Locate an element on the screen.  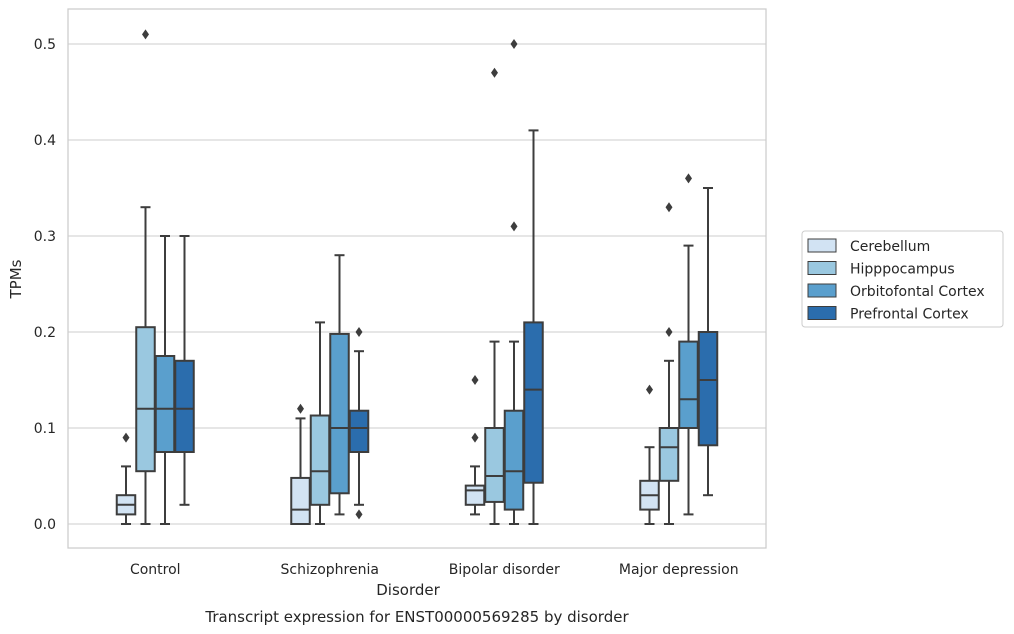
legend-label: Cerebellum is located at coordinates (890, 247).